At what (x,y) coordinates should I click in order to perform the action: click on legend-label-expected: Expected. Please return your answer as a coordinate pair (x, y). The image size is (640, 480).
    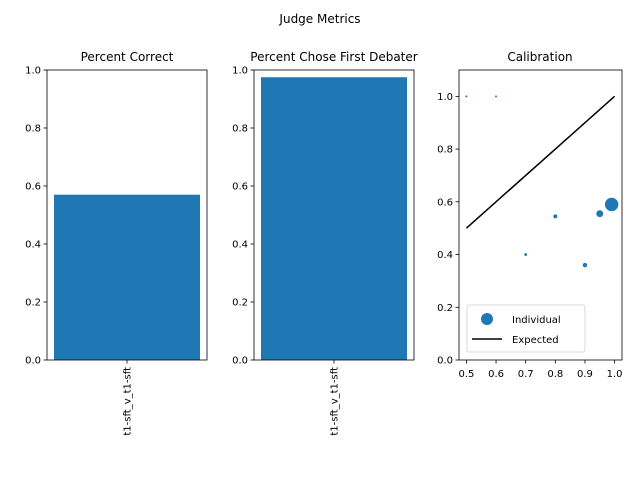
    Looking at the image, I should click on (535, 340).